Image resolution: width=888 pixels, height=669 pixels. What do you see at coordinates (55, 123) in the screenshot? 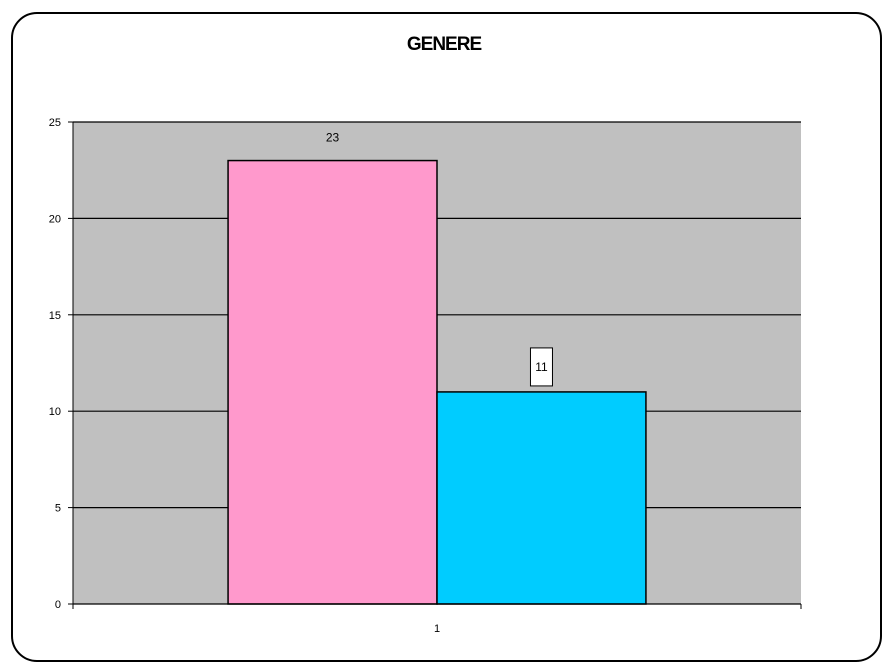
I see `y-tick-label: 25` at bounding box center [55, 123].